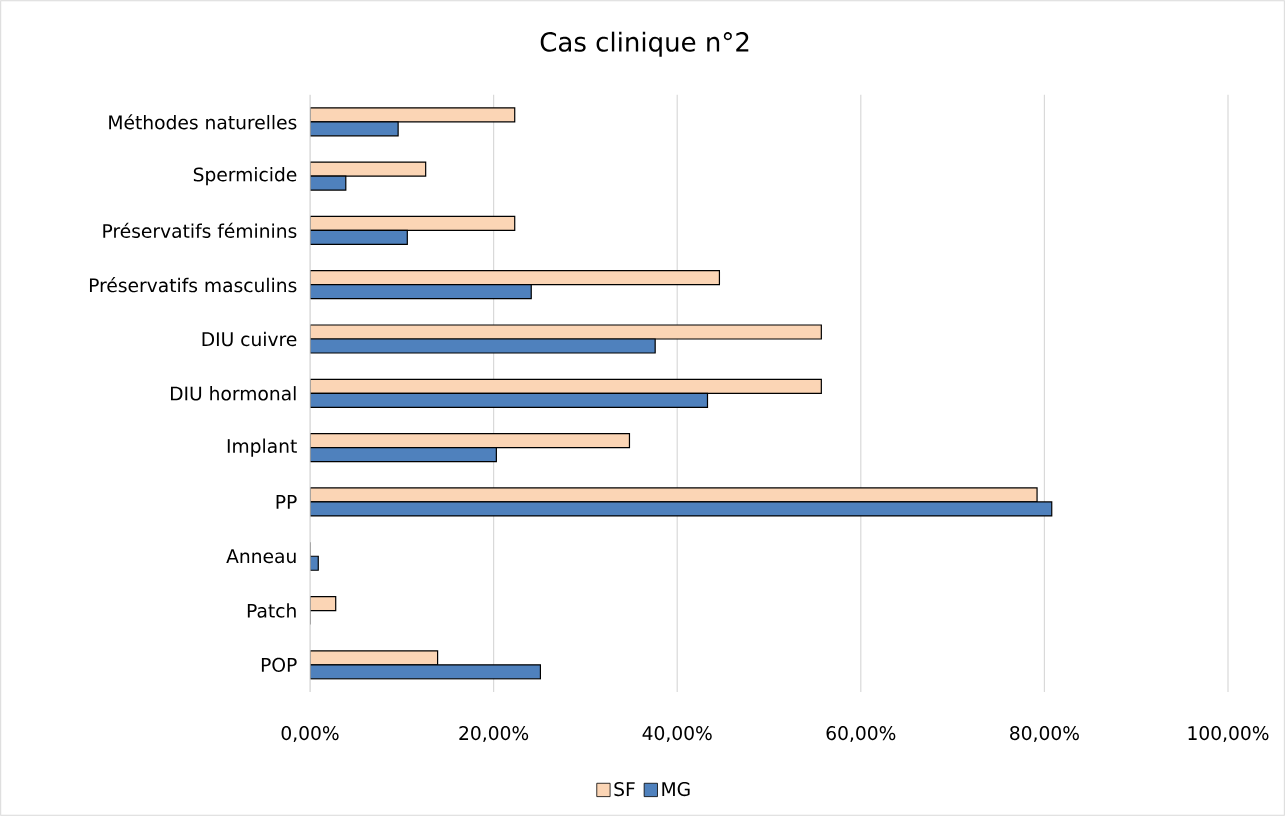 The width and height of the screenshot is (1285, 816). What do you see at coordinates (203, 122) in the screenshot?
I see `y-tick-label: Méthodes naturelles` at bounding box center [203, 122].